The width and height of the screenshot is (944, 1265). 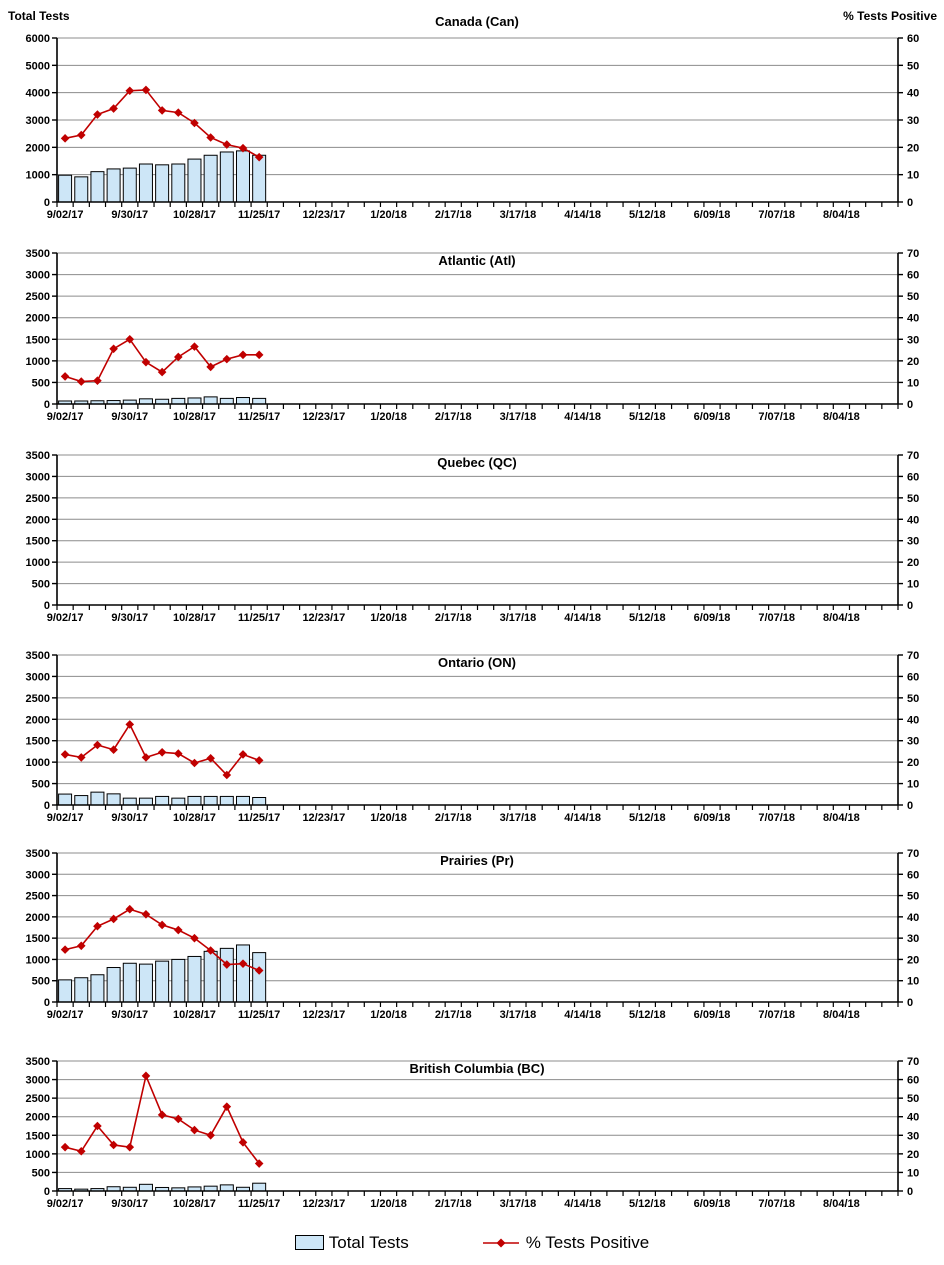 What do you see at coordinates (565, 1243) in the screenshot?
I see `legend-item-percent-positive: % Tests Positive` at bounding box center [565, 1243].